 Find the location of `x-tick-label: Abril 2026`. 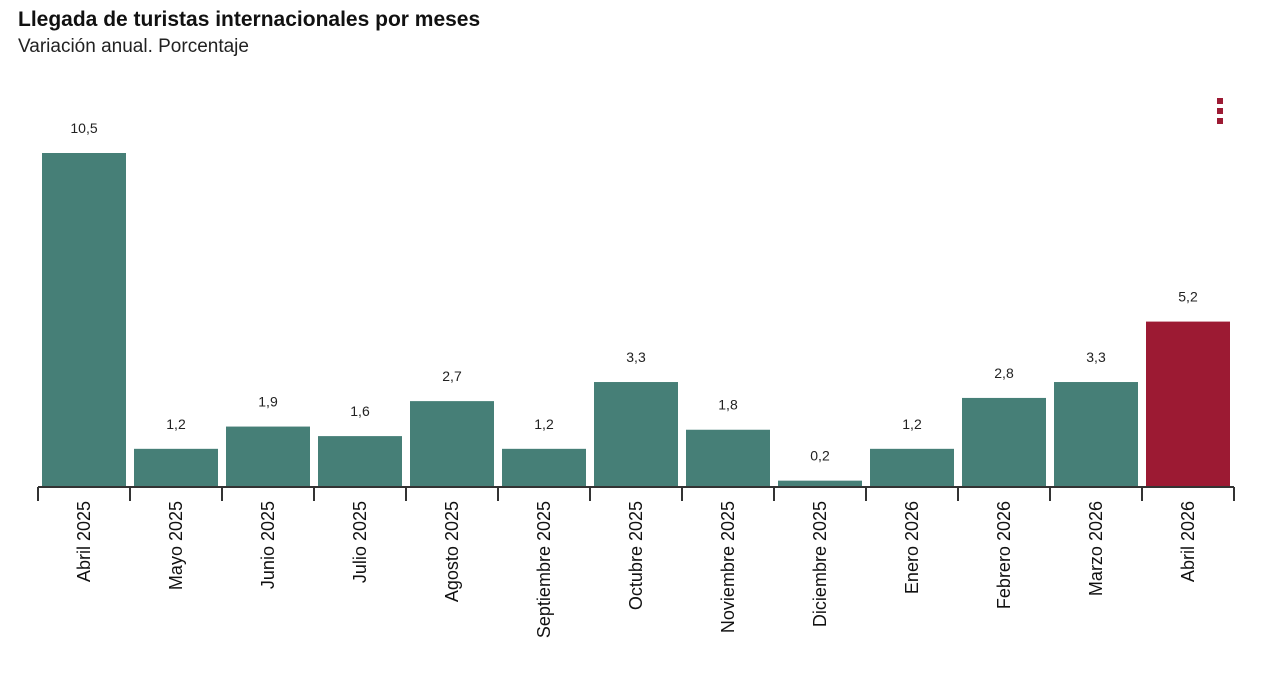

x-tick-label: Abril 2026 is located at coordinates (1188, 541).